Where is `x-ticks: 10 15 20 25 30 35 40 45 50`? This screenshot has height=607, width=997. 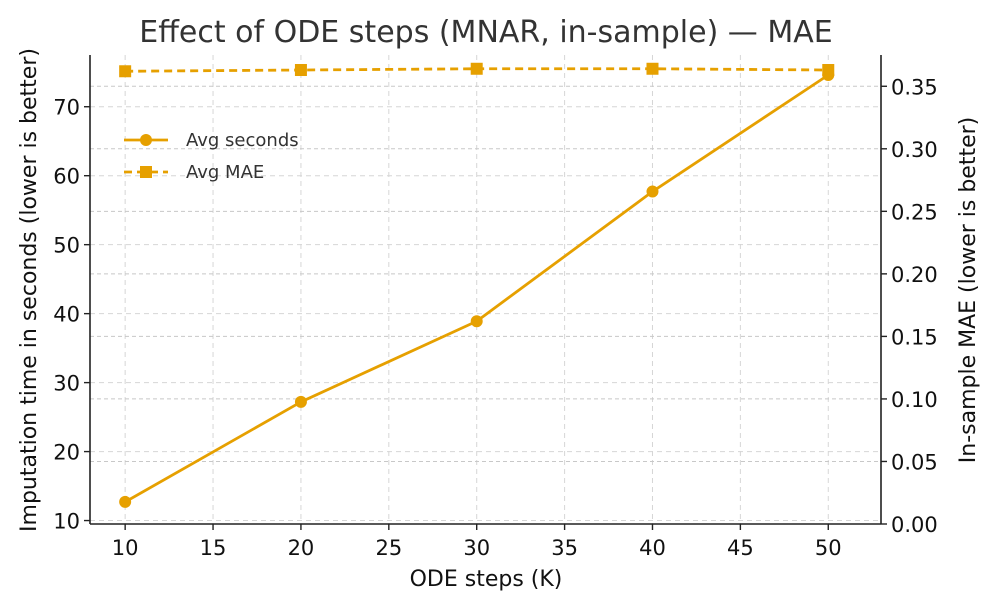 x-ticks: 10 15 20 25 30 35 40 45 50 is located at coordinates (477, 542).